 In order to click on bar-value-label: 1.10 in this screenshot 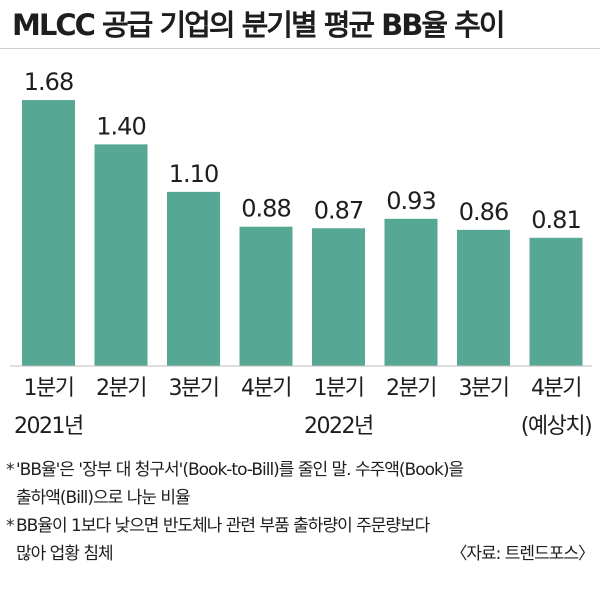, I will do `click(193, 174)`.